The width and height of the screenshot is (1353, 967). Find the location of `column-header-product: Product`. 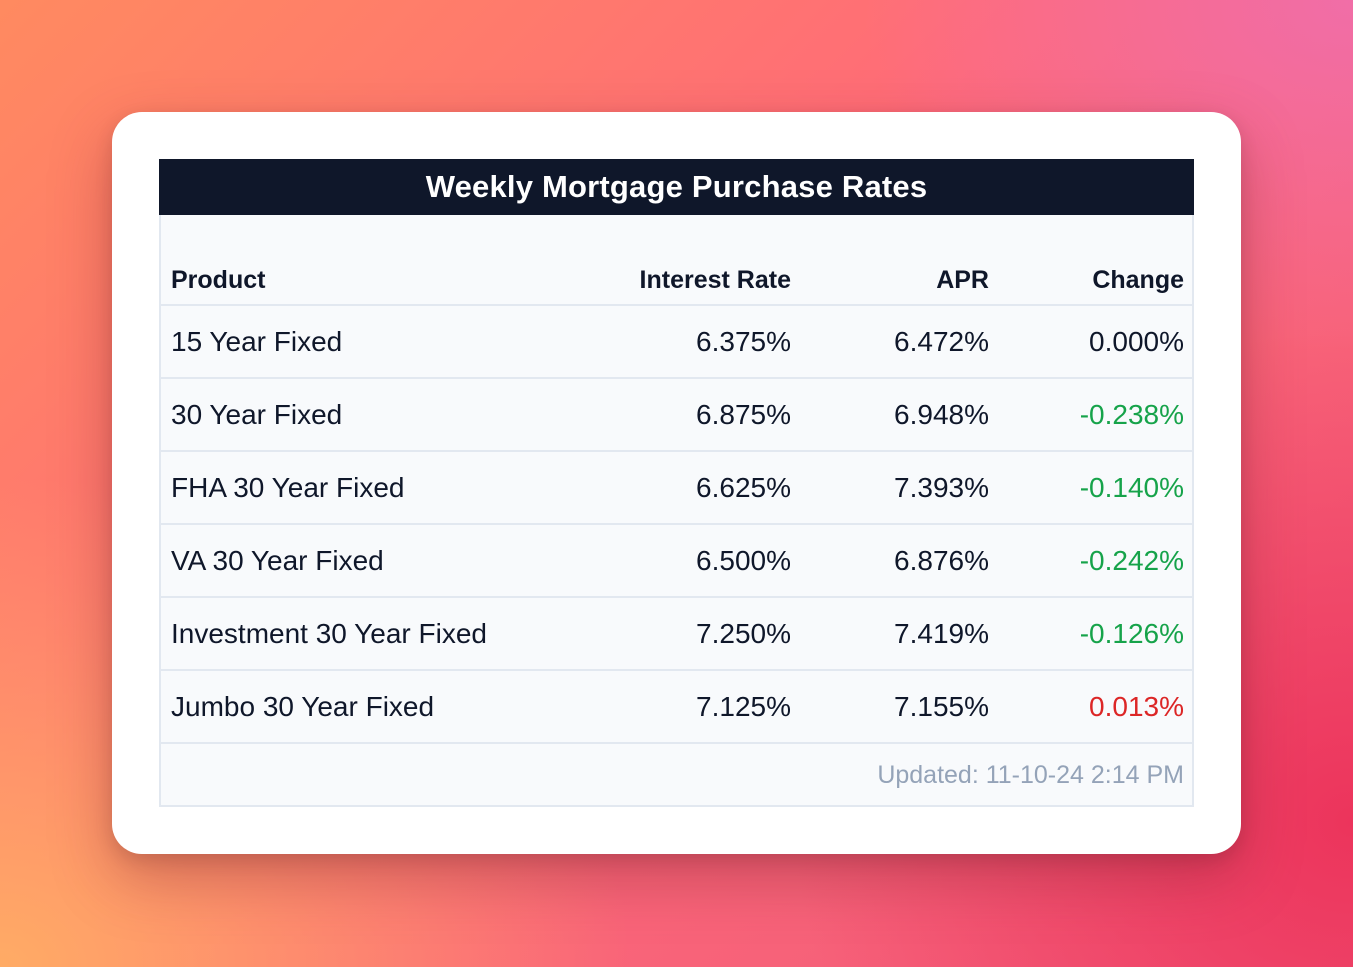

column-header-product: Product is located at coordinates (381, 260).